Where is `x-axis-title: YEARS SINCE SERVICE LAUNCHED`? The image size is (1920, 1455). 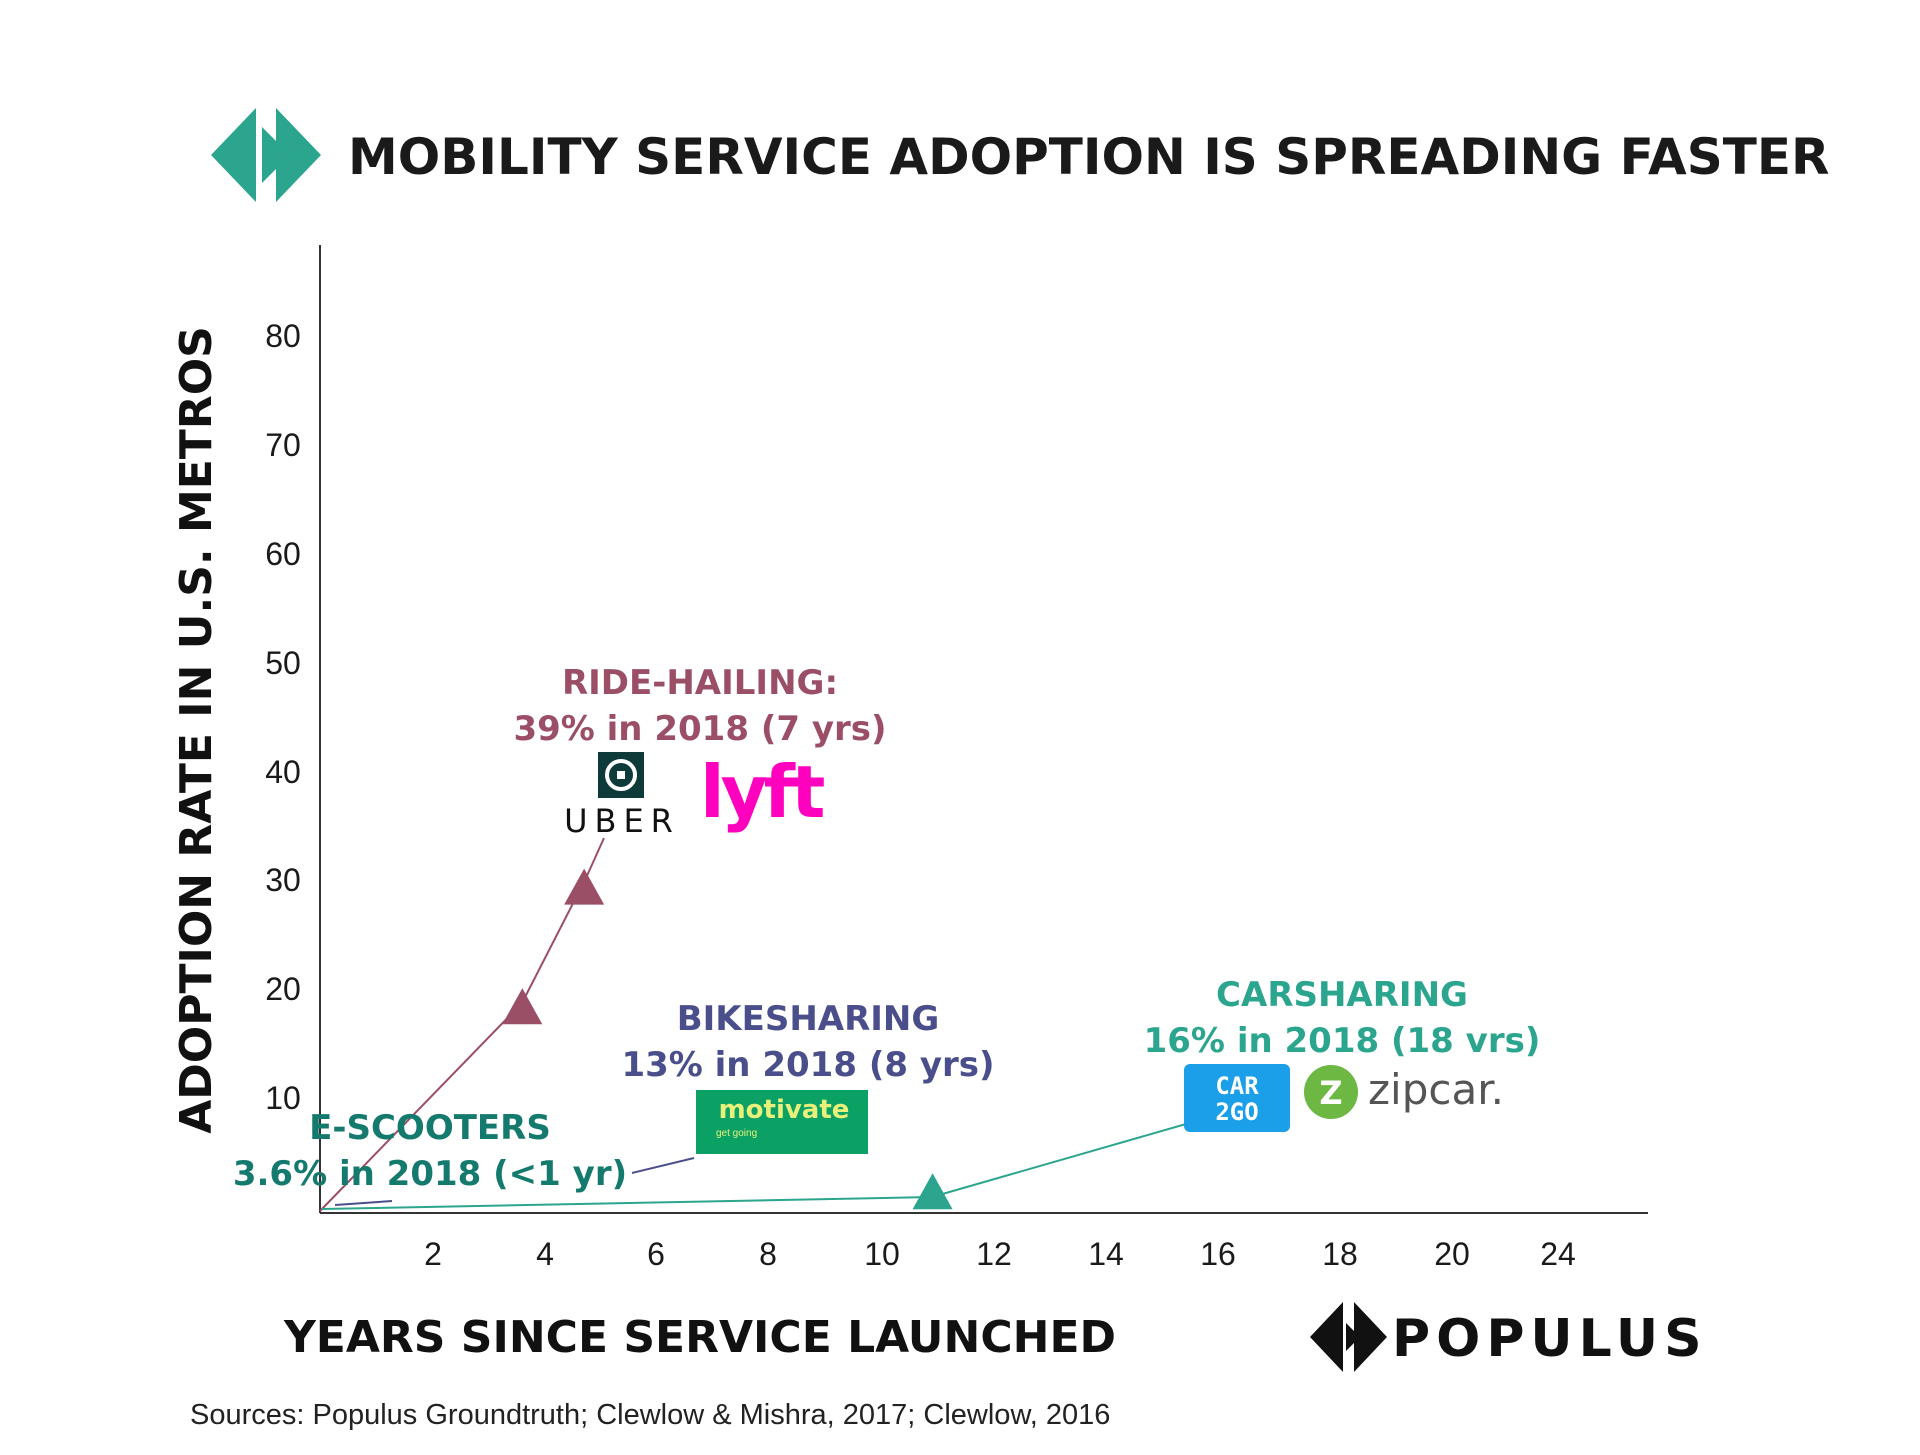
x-axis-title: YEARS SINCE SERVICE LAUNCHED is located at coordinates (699, 1337).